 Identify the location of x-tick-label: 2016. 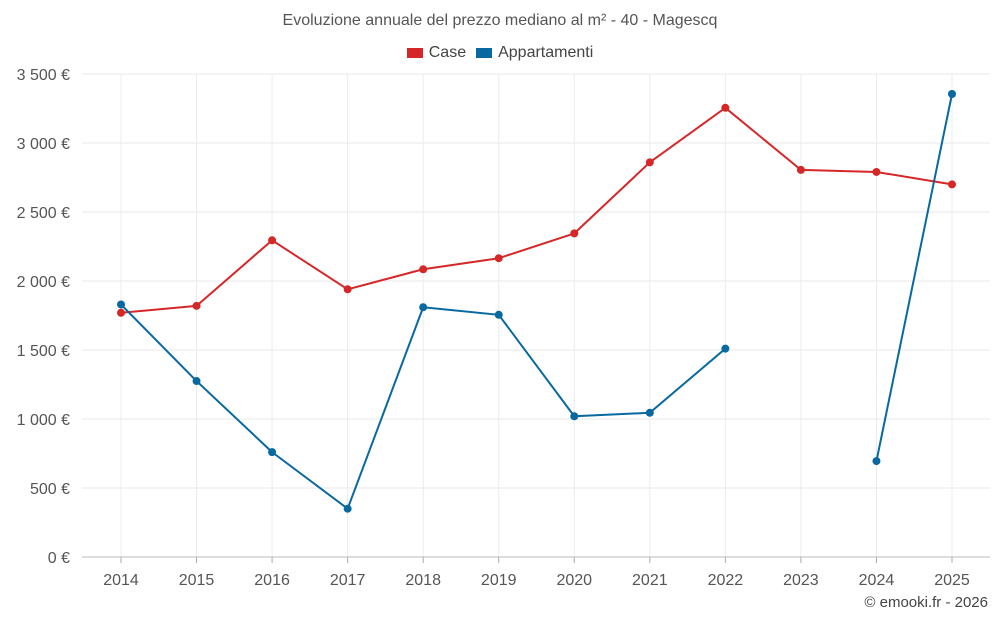
(272, 580).